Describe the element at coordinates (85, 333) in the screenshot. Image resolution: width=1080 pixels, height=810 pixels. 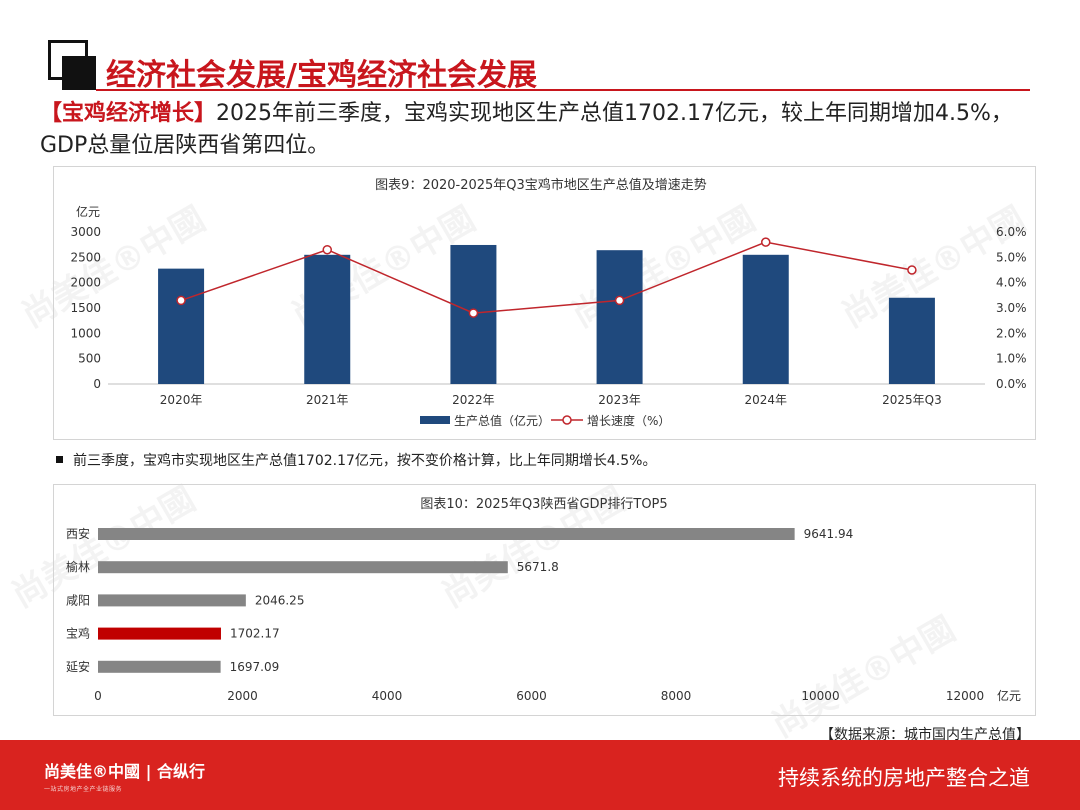
I see `chart1-y-tick-label: 1000` at that location.